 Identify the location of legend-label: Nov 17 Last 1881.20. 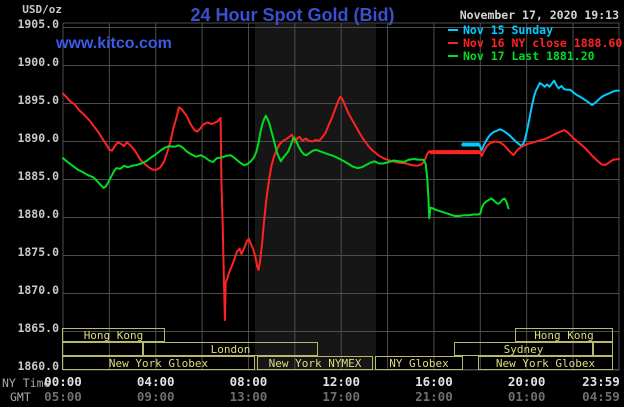
(529, 56).